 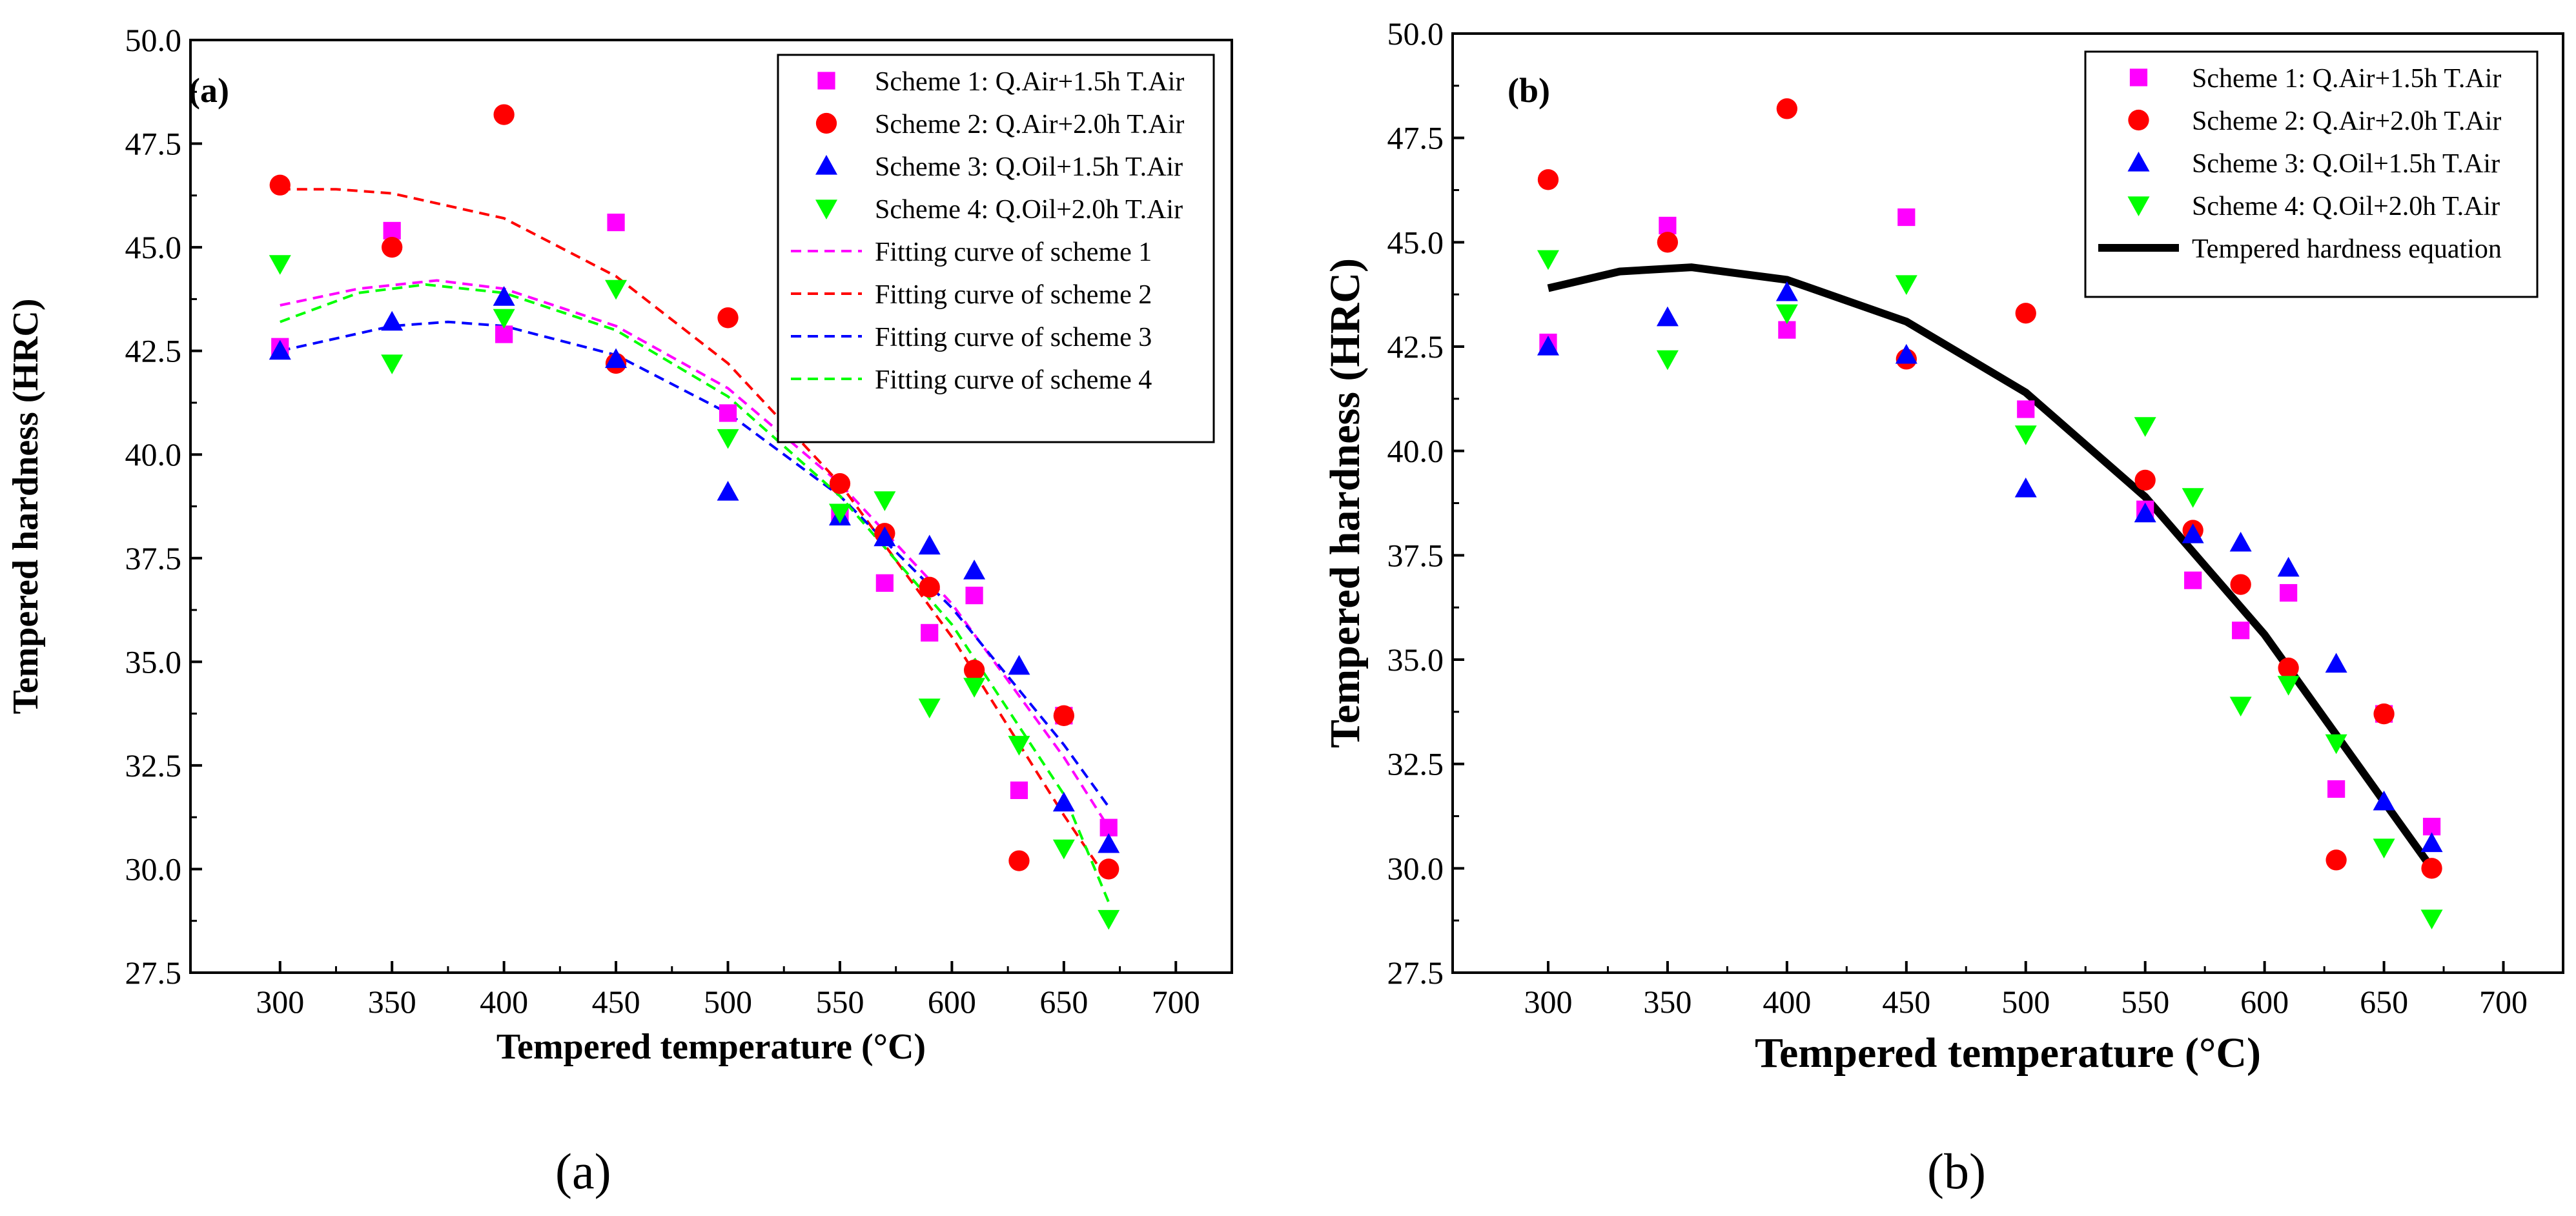 I want to click on x-tick-label: 500, so click(x=728, y=1002).